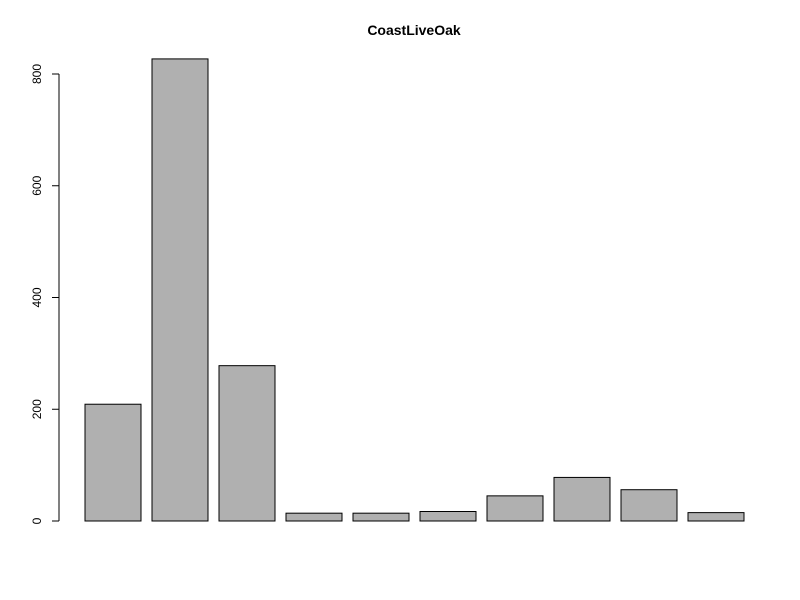 The image size is (800, 600). Describe the element at coordinates (37, 297) in the screenshot. I see `y-tick-label: 400` at that location.